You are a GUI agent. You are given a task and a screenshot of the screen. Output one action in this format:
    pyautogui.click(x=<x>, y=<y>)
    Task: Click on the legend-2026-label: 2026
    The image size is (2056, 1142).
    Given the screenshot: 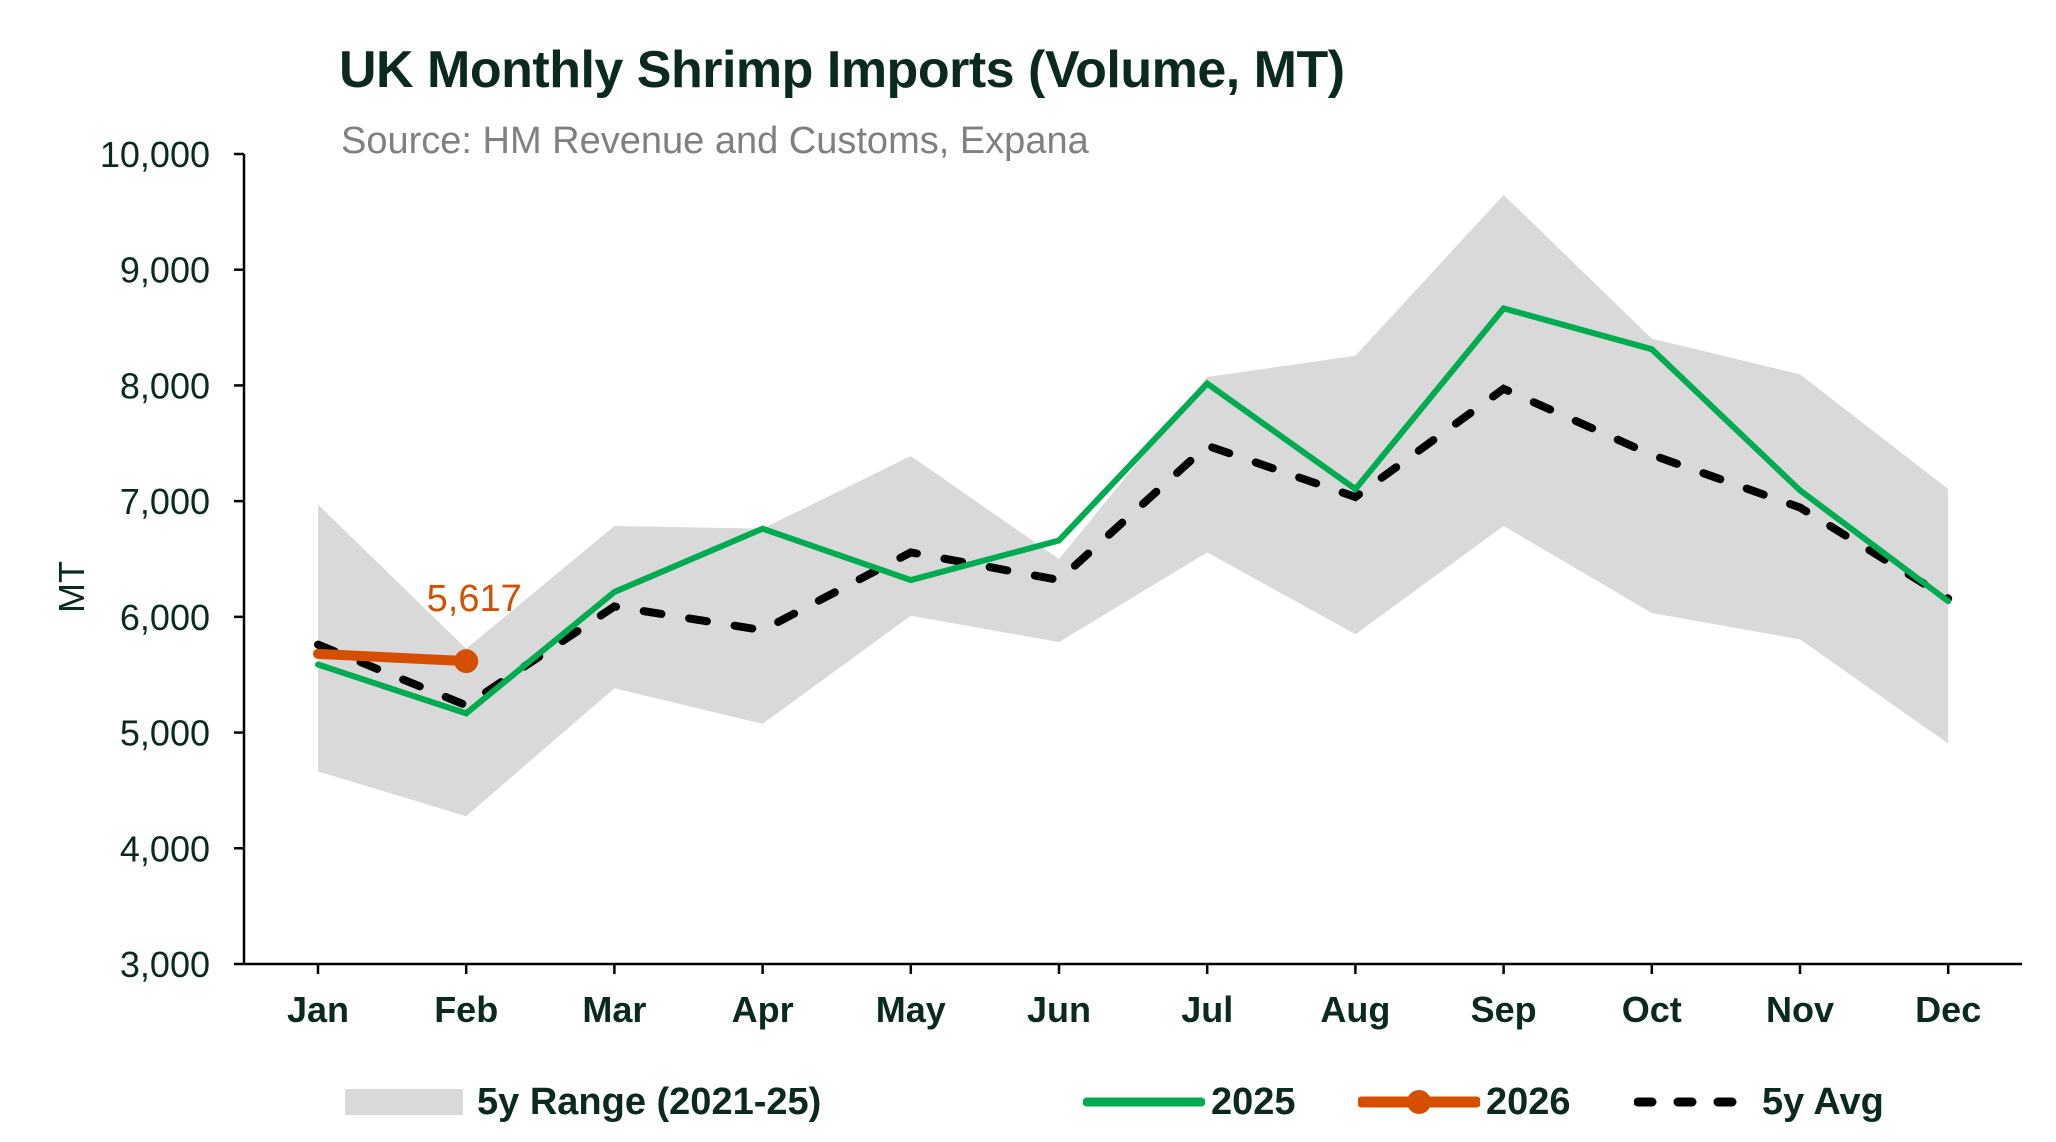 What is the action you would take?
    pyautogui.click(x=1528, y=1101)
    